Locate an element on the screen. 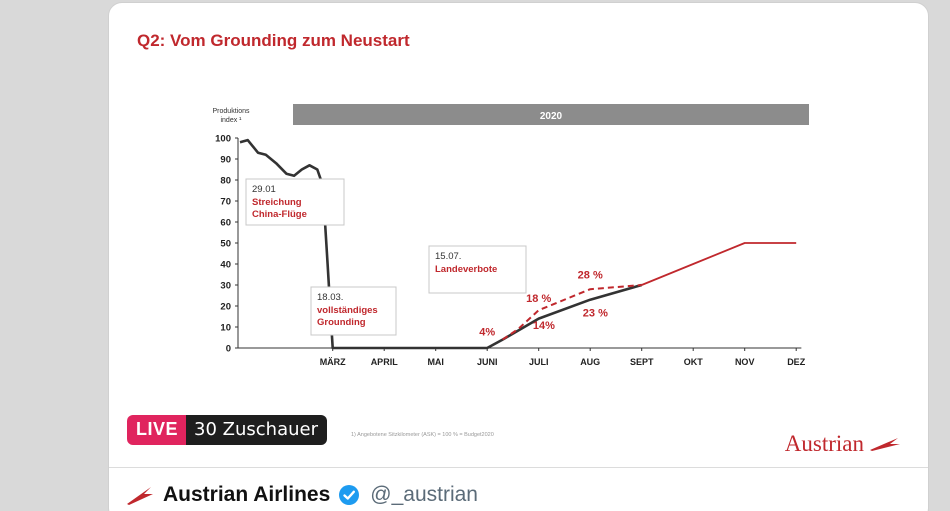 The width and height of the screenshot is (950, 511). profile-handle: @_austrian is located at coordinates (424, 494).